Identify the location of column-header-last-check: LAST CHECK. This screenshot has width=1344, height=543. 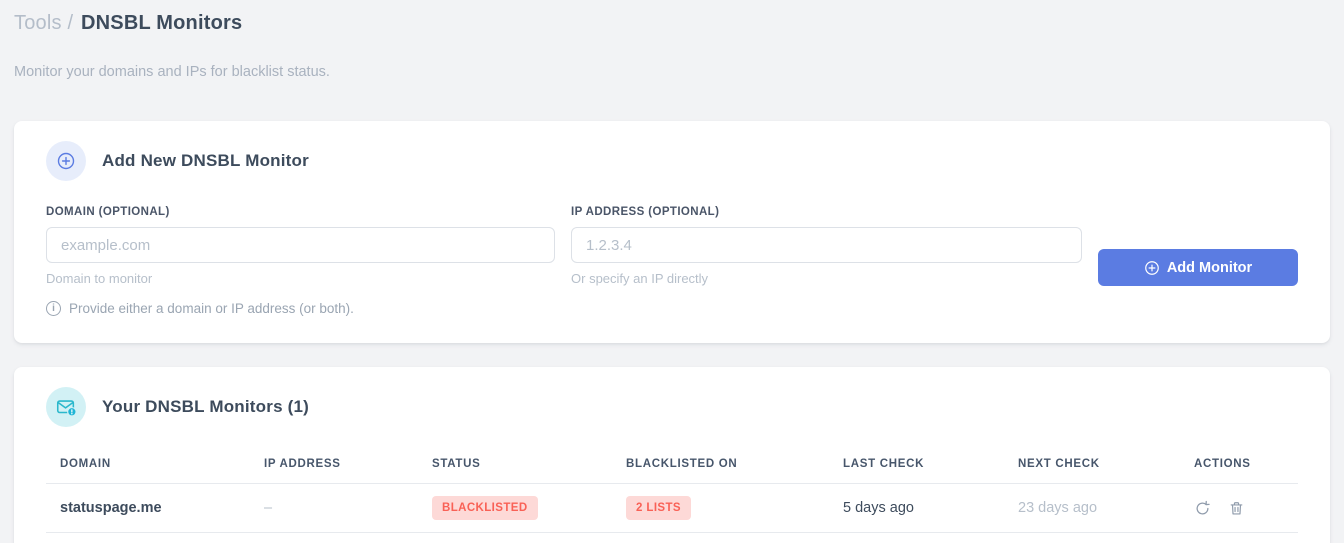
(916, 466).